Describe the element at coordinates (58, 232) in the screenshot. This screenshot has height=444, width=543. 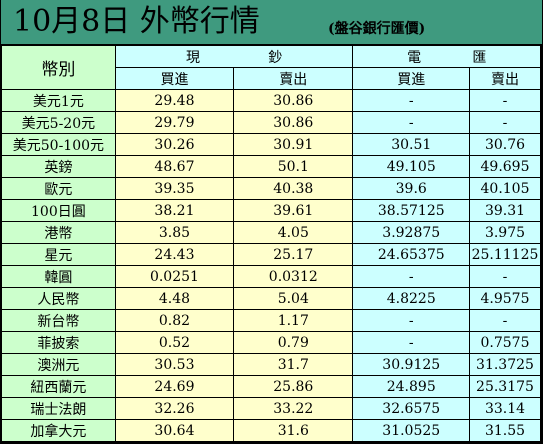
I see `currency-cell: 港幣` at that location.